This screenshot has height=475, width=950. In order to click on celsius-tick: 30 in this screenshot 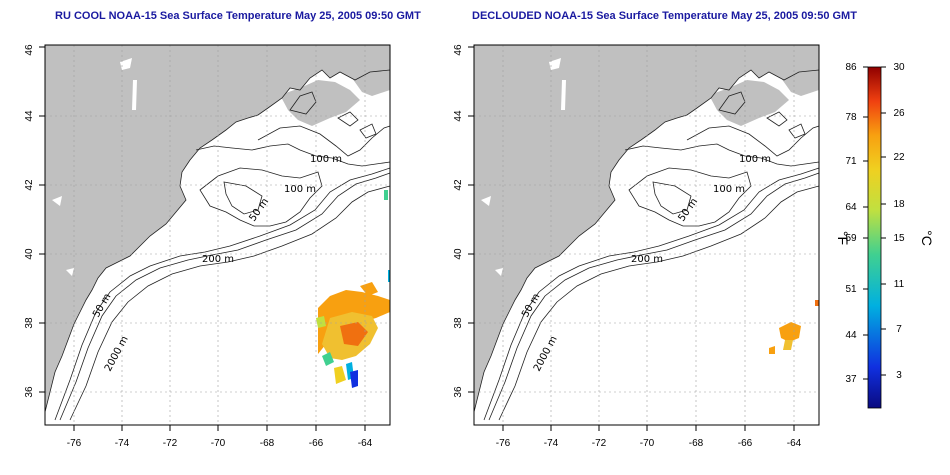, I will do `click(899, 67)`.